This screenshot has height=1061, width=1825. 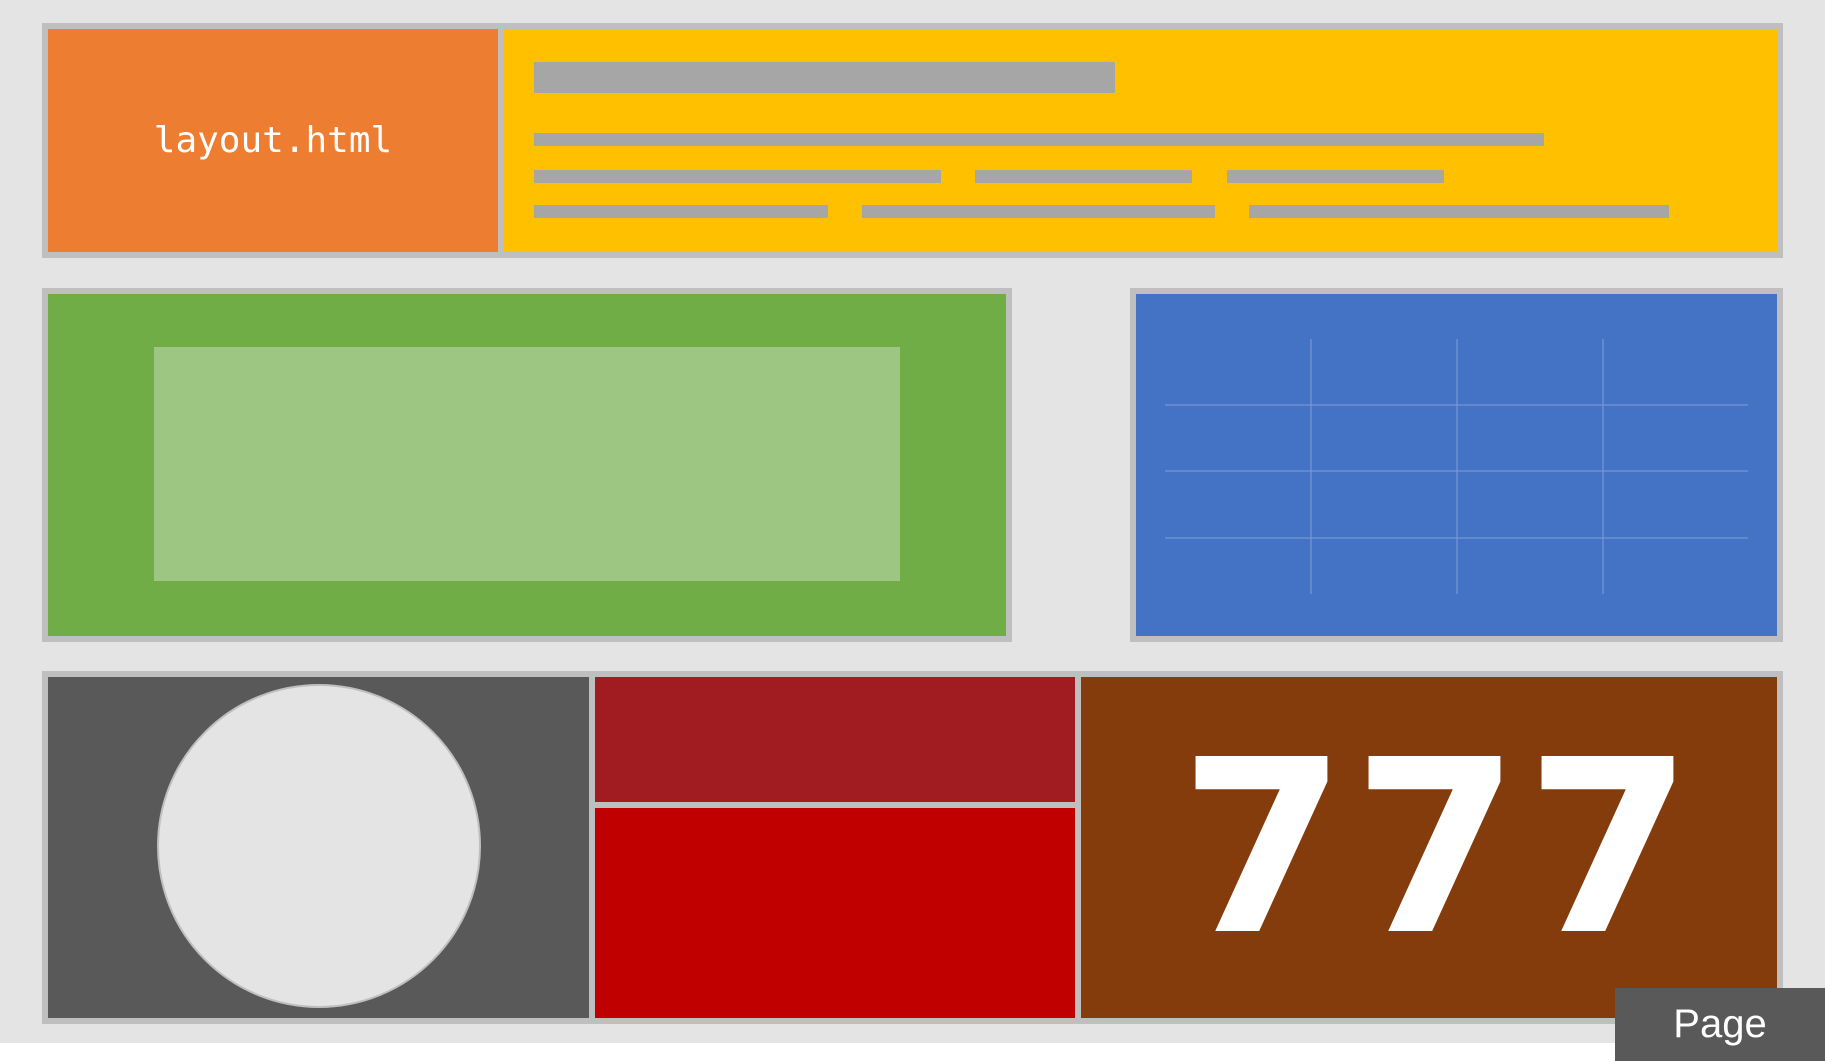 What do you see at coordinates (835, 913) in the screenshot?
I see `red-tile` at bounding box center [835, 913].